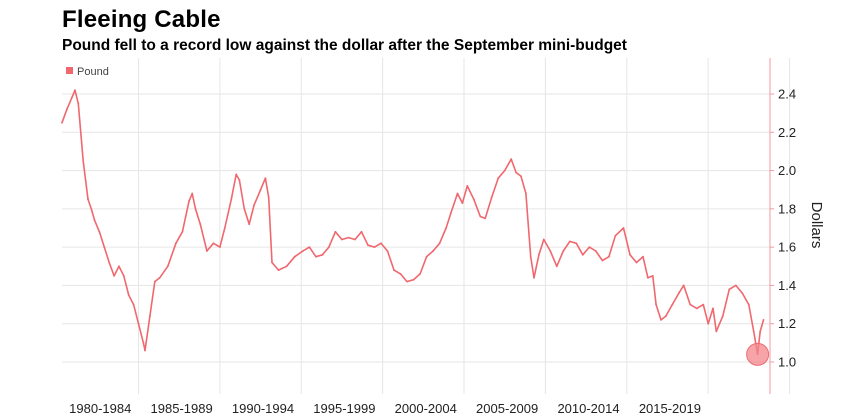  What do you see at coordinates (100, 408) in the screenshot?
I see `x-tick-label-0: 1980-1984` at bounding box center [100, 408].